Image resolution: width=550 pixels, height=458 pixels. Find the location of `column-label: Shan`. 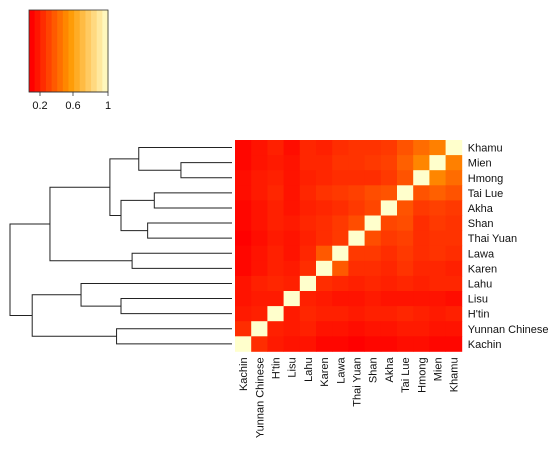

column-label: Shan is located at coordinates (374, 370).